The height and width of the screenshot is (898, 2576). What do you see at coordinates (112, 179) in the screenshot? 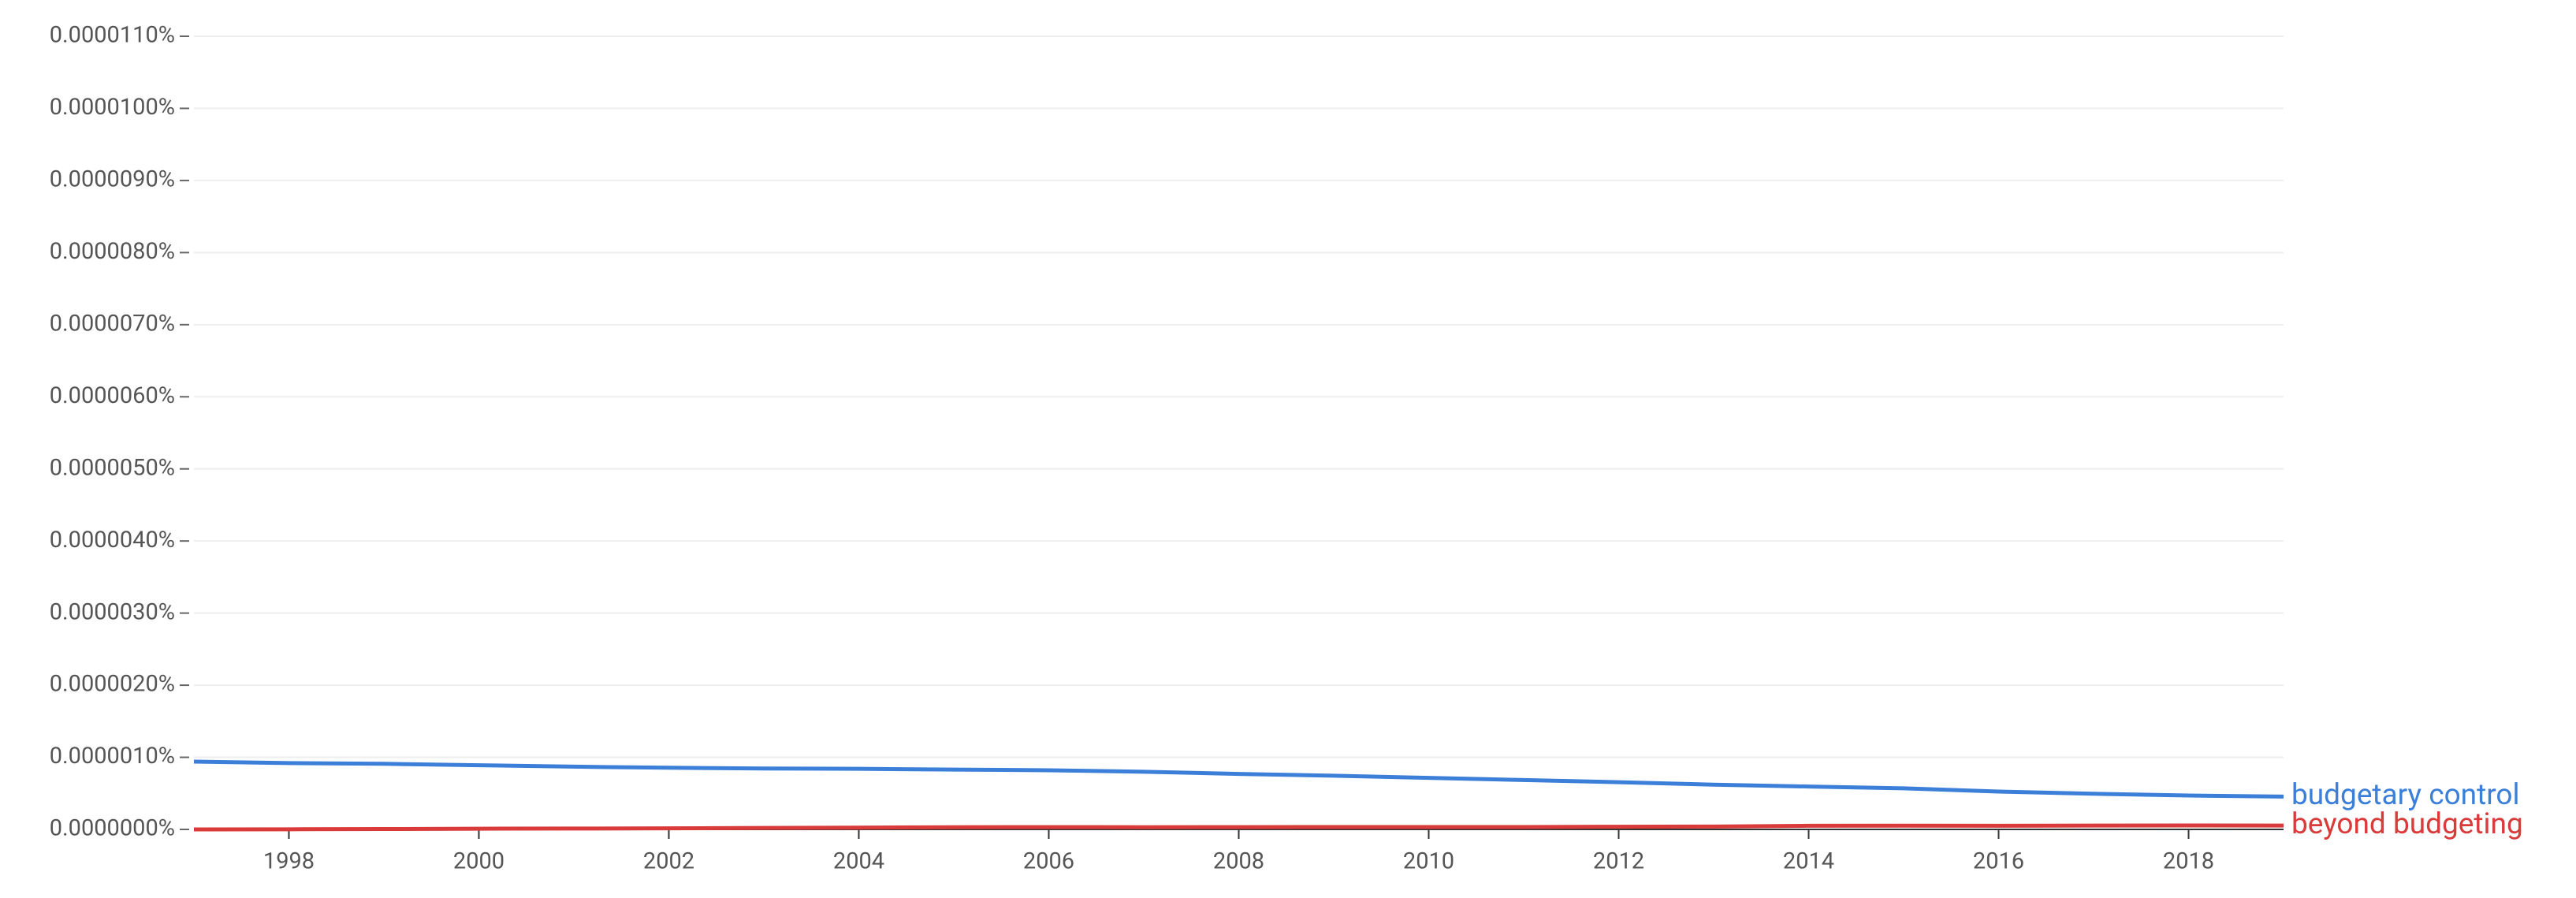
I see `y-tick-label: 0.0000090%` at bounding box center [112, 179].